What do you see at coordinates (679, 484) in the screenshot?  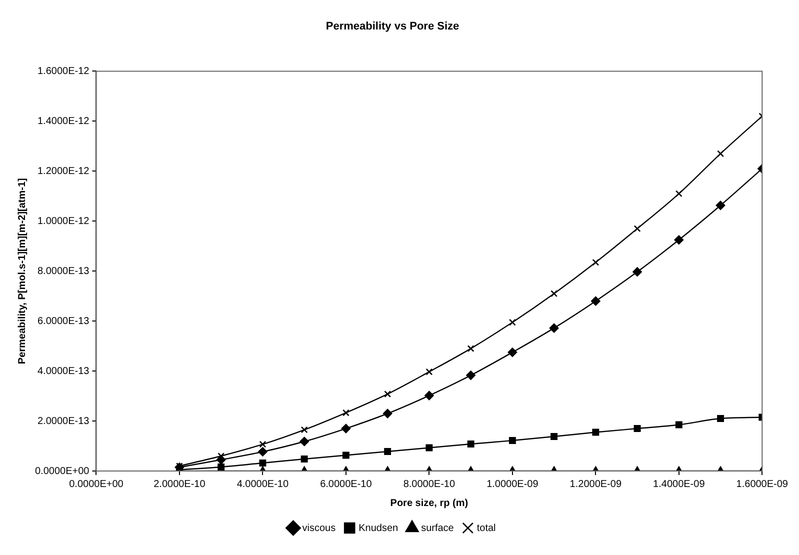 I see `x-tick-label: 1.4000E-09` at bounding box center [679, 484].